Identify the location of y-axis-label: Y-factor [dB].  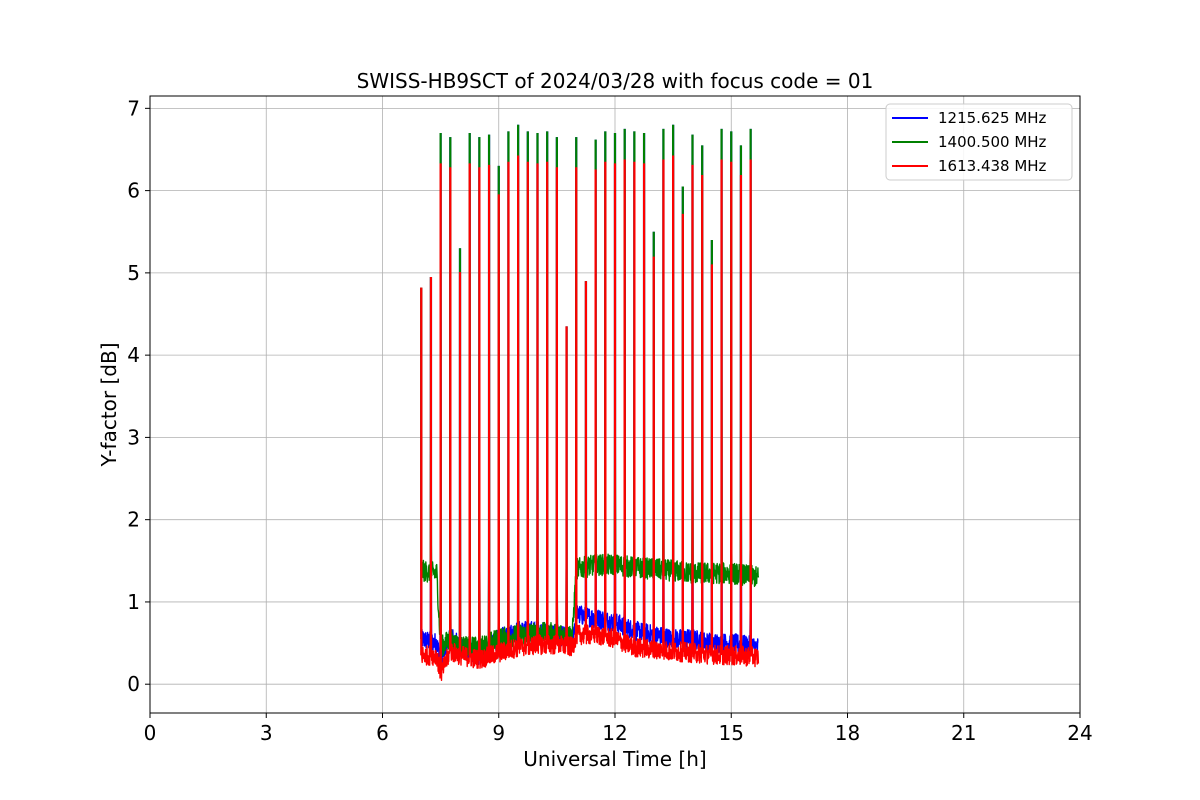
(109, 404).